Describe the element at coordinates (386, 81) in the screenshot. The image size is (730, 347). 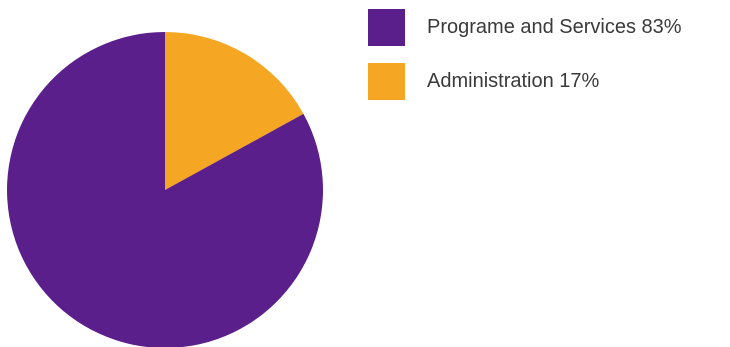
I see `legend-swatch-administration` at that location.